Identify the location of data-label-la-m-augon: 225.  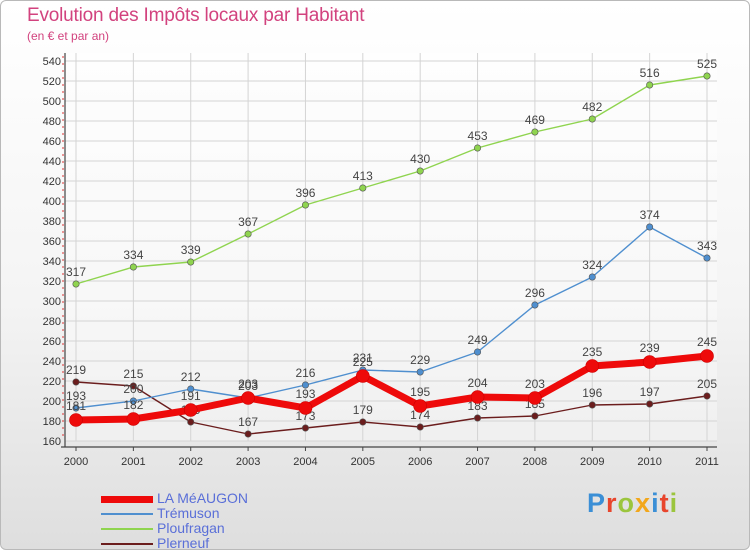
(363, 362).